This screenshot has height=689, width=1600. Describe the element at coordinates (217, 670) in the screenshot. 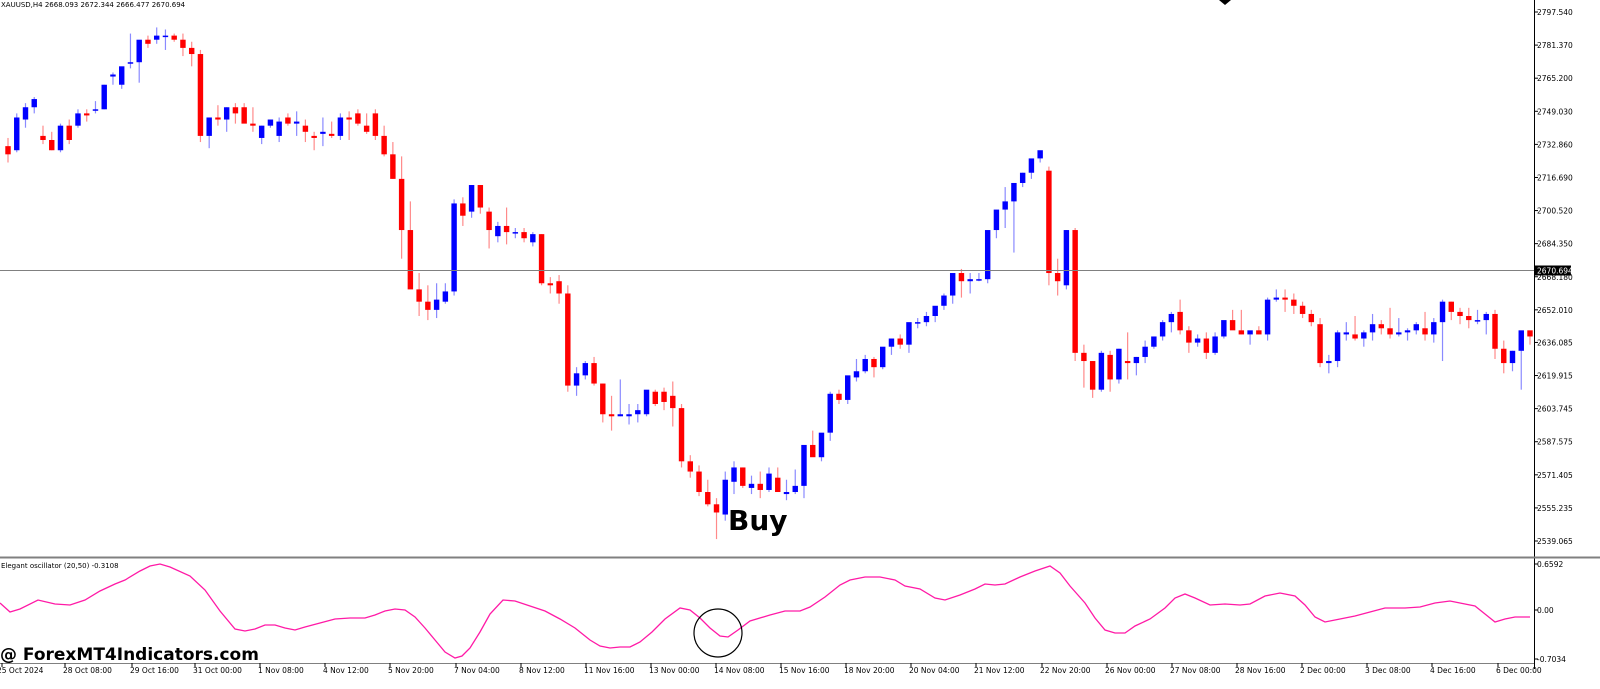

I see `time-tick-label: 31 Oct 00:00` at that location.